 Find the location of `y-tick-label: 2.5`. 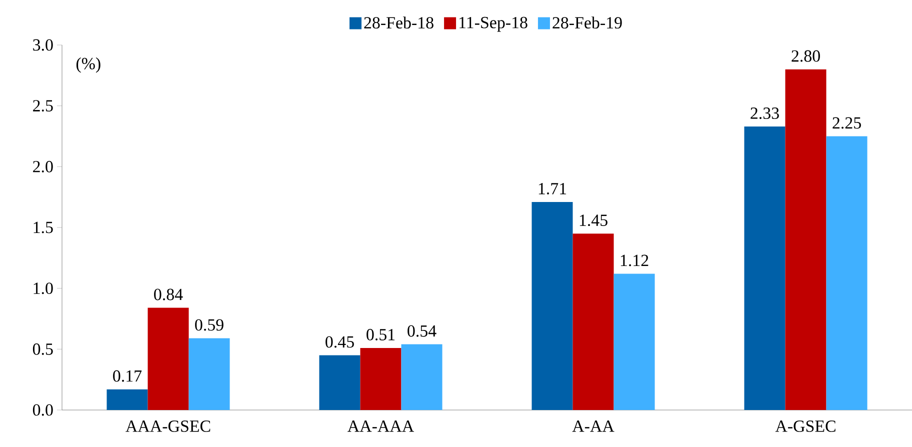

y-tick-label: 2.5 is located at coordinates (43, 106).